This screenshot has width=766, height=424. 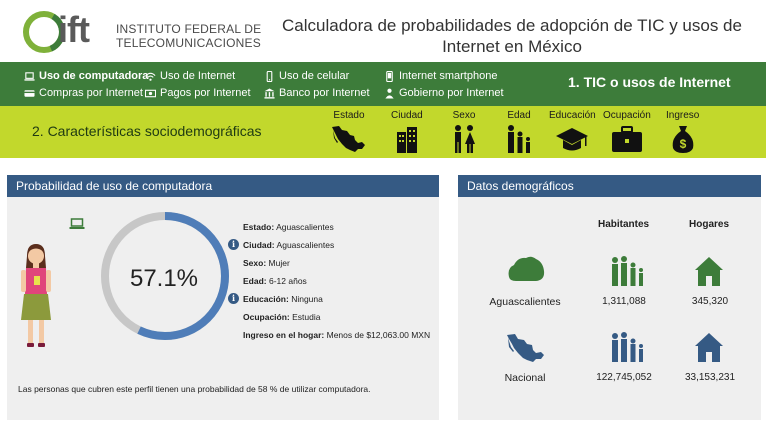 I want to click on inhabitants-value: 1,311,088, so click(x=624, y=301).